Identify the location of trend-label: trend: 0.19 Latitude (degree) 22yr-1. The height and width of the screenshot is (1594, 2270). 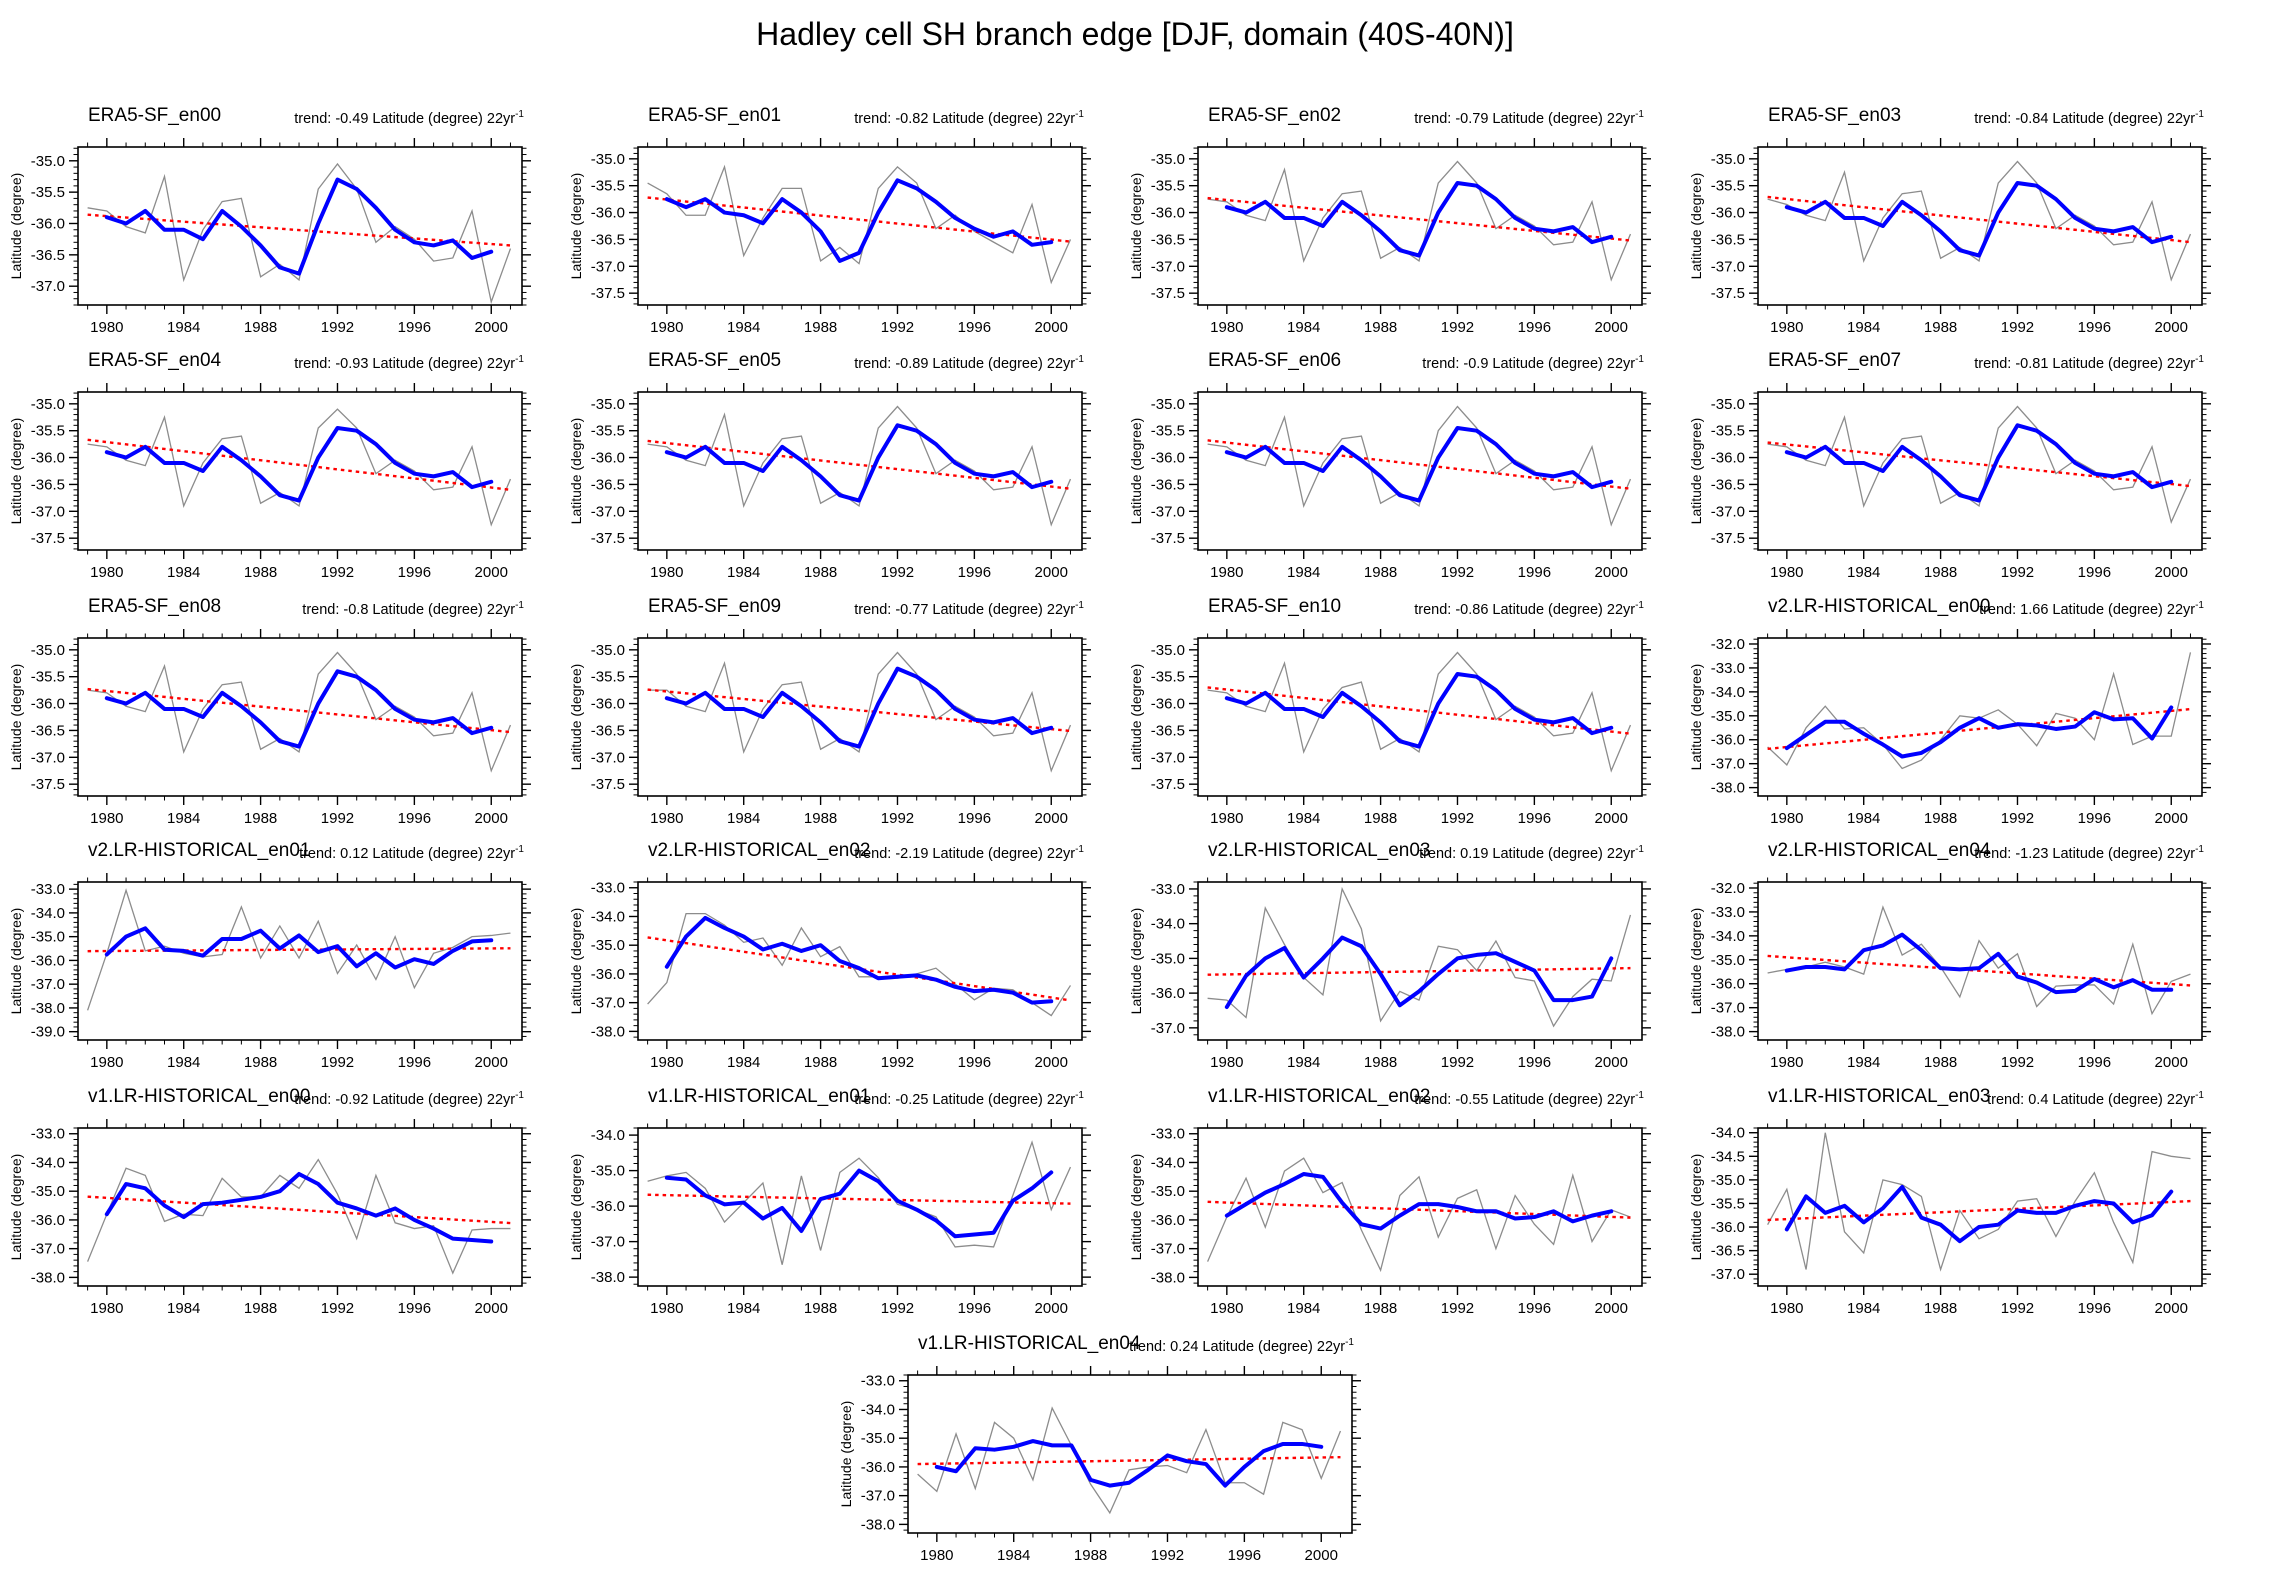
(1531, 853).